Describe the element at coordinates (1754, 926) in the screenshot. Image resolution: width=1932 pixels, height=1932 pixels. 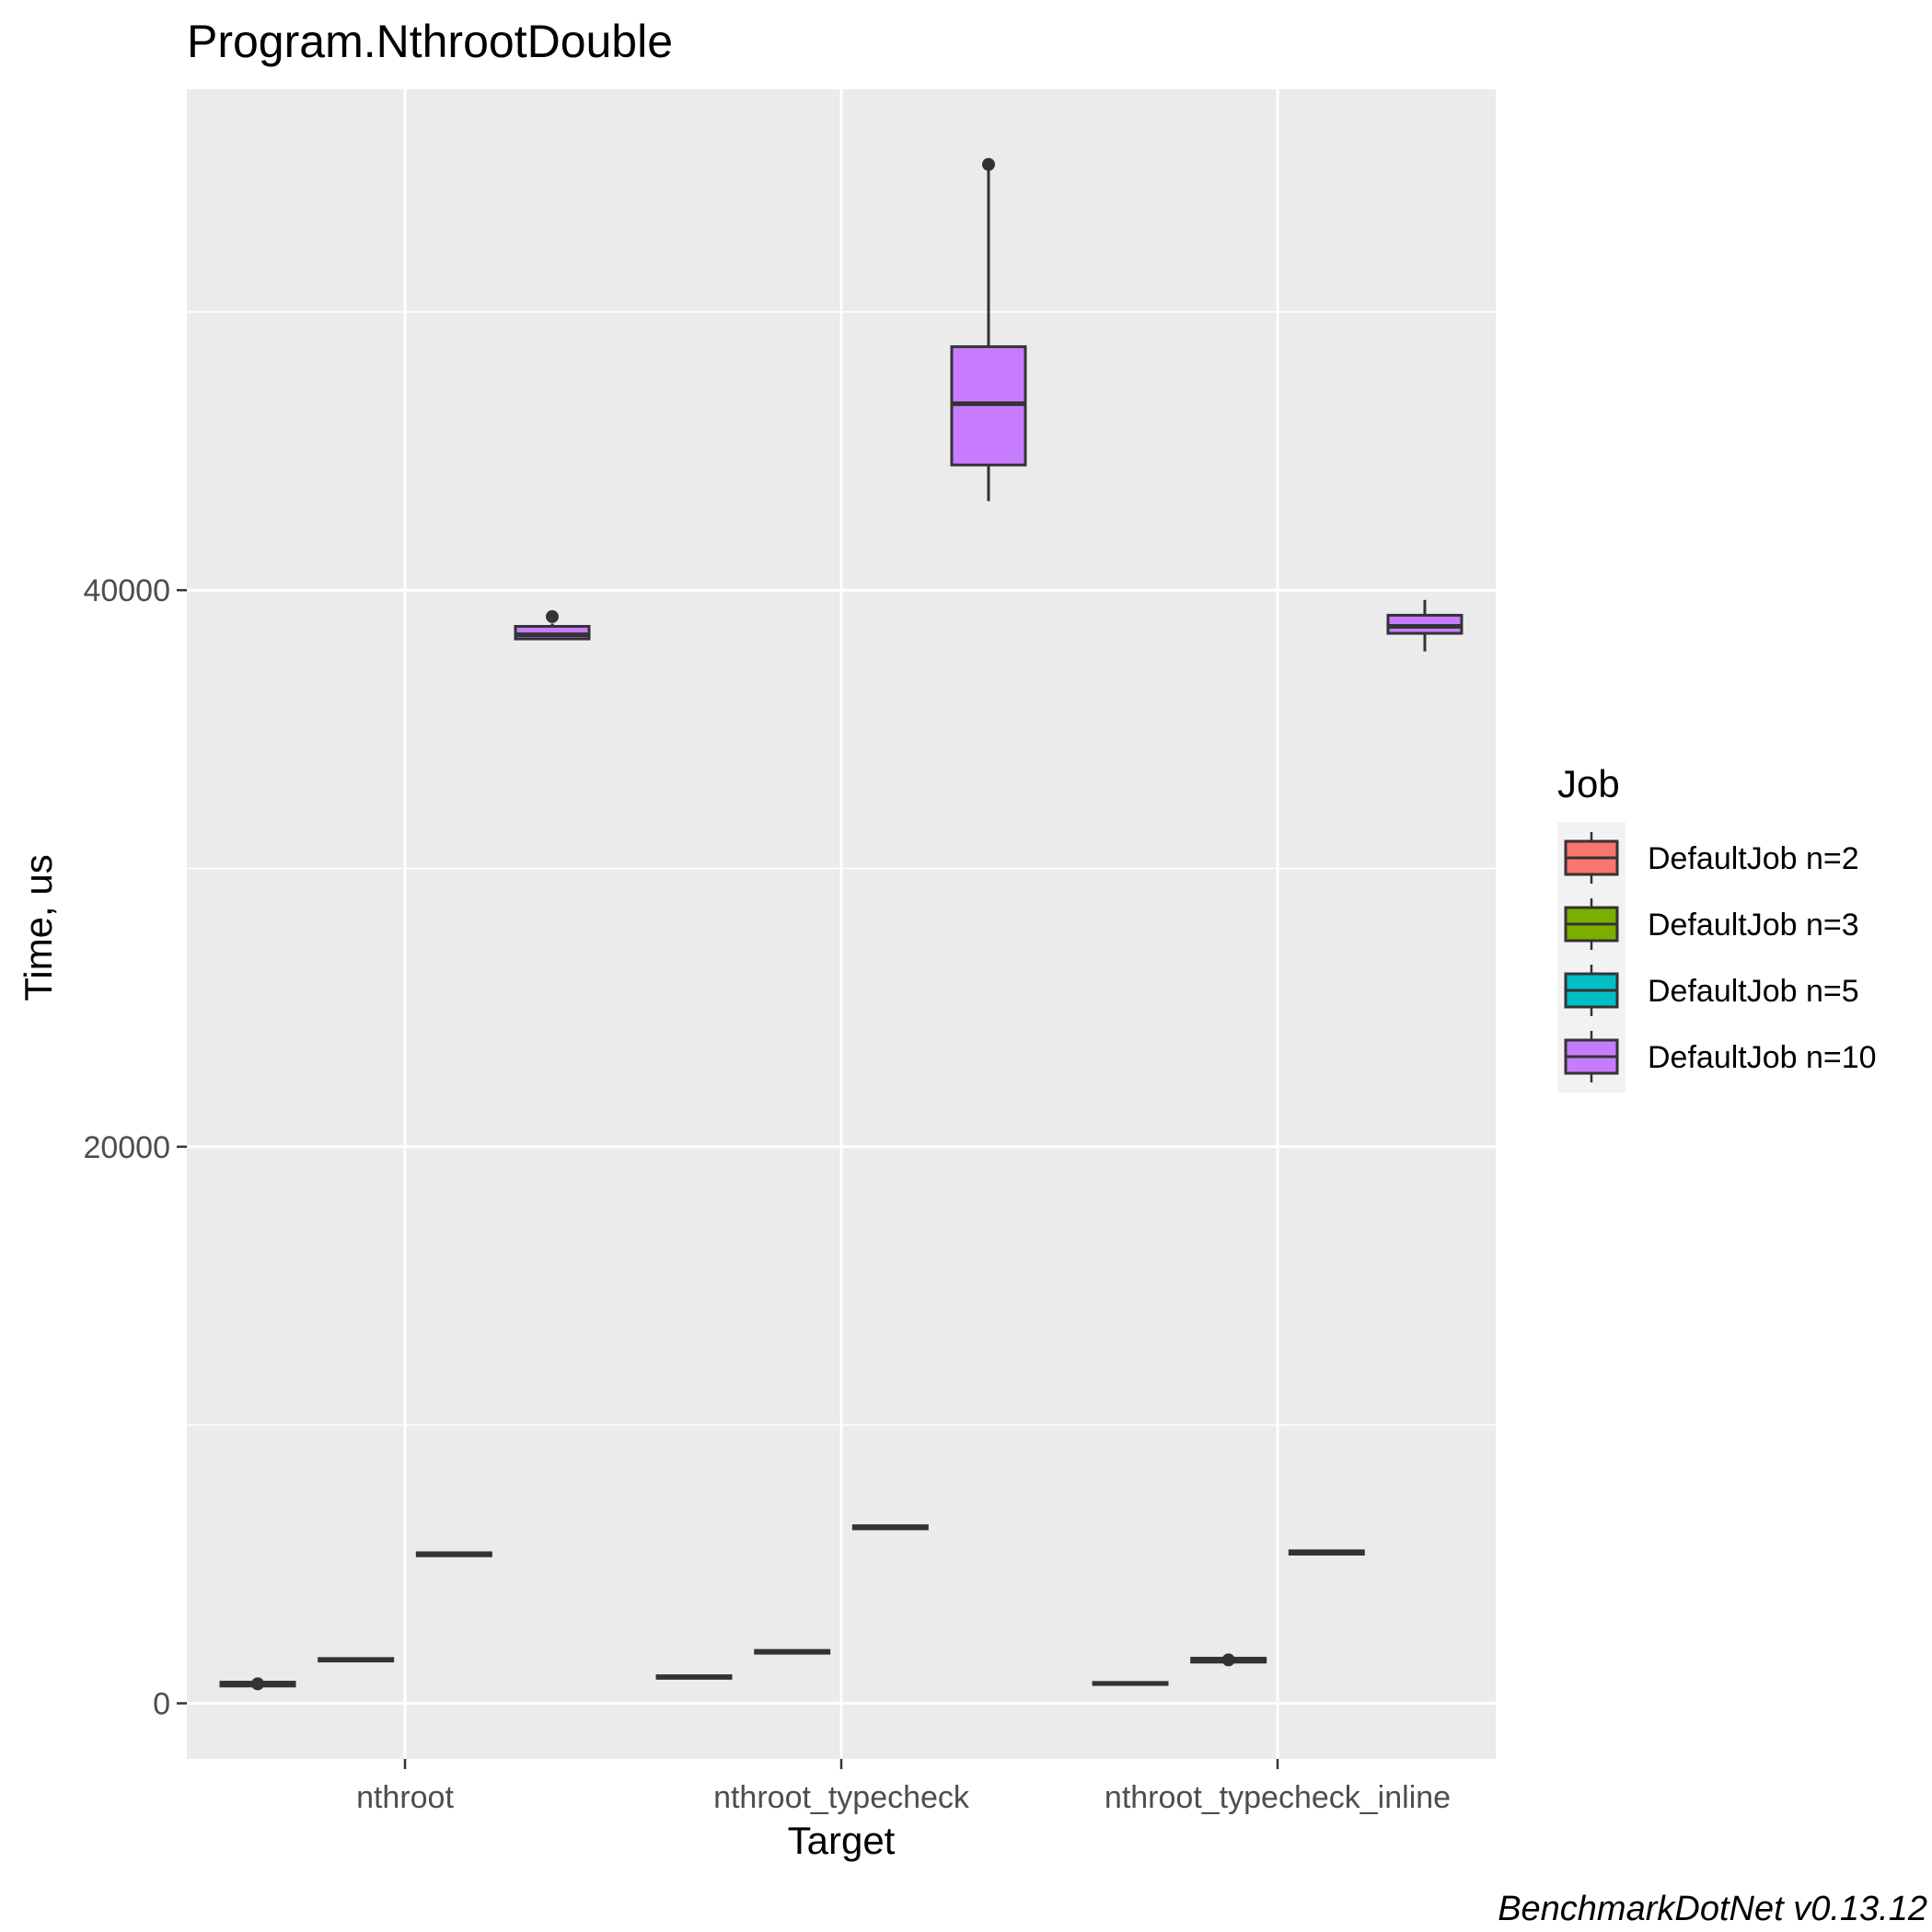
I see `legend-label: DefaultJob n=3` at that location.